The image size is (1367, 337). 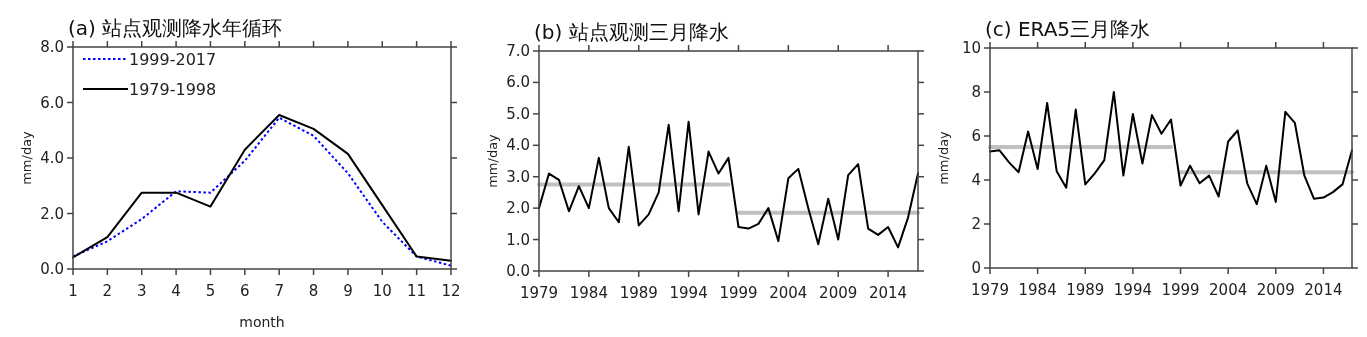 What do you see at coordinates (176, 291) in the screenshot?
I see `x-tick-label: 4` at bounding box center [176, 291].